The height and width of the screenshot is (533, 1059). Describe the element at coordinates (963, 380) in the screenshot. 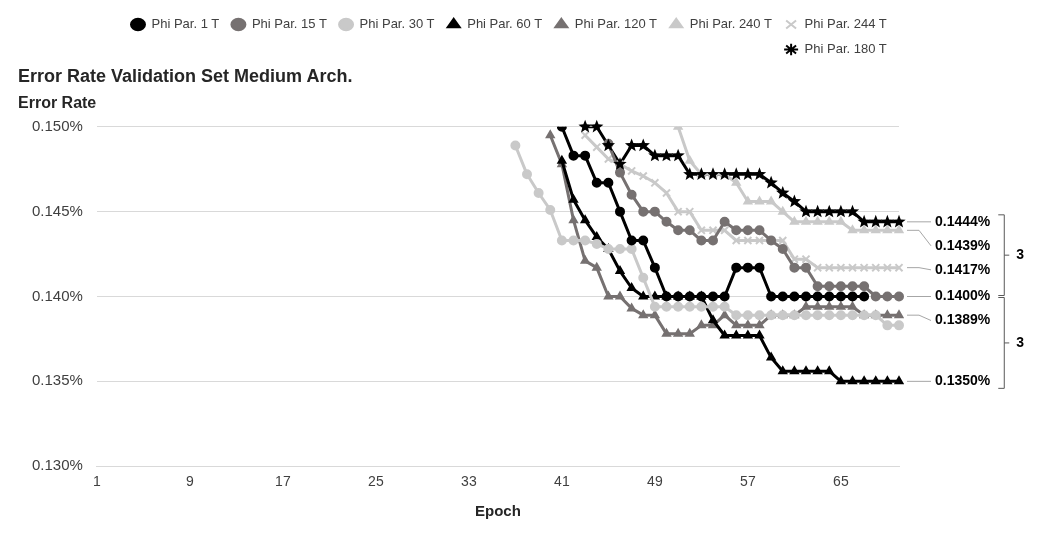

I see `data-label: 0.1350%` at that location.